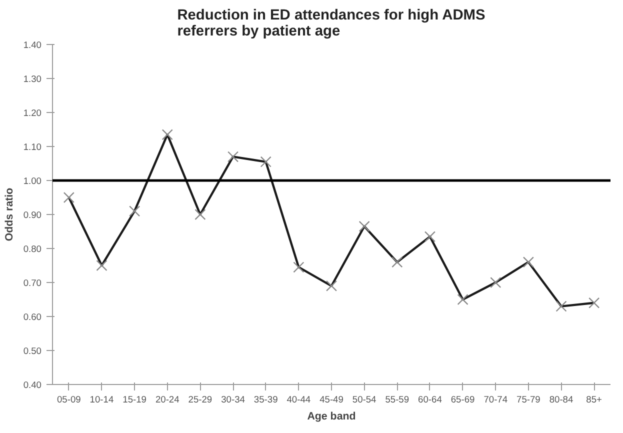  Describe the element at coordinates (561, 399) in the screenshot. I see `x-tick-label: 80-84` at that location.